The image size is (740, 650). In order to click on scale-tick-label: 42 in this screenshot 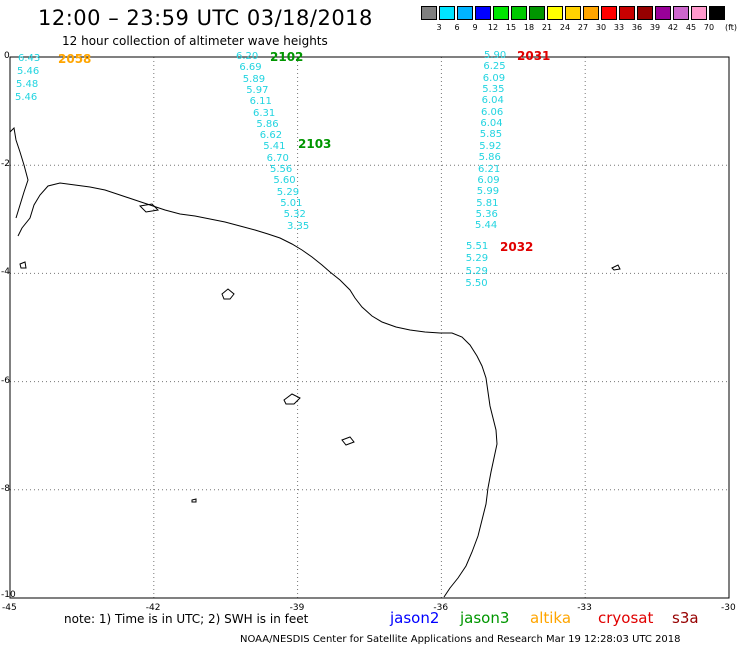, I will do `click(673, 27)`.